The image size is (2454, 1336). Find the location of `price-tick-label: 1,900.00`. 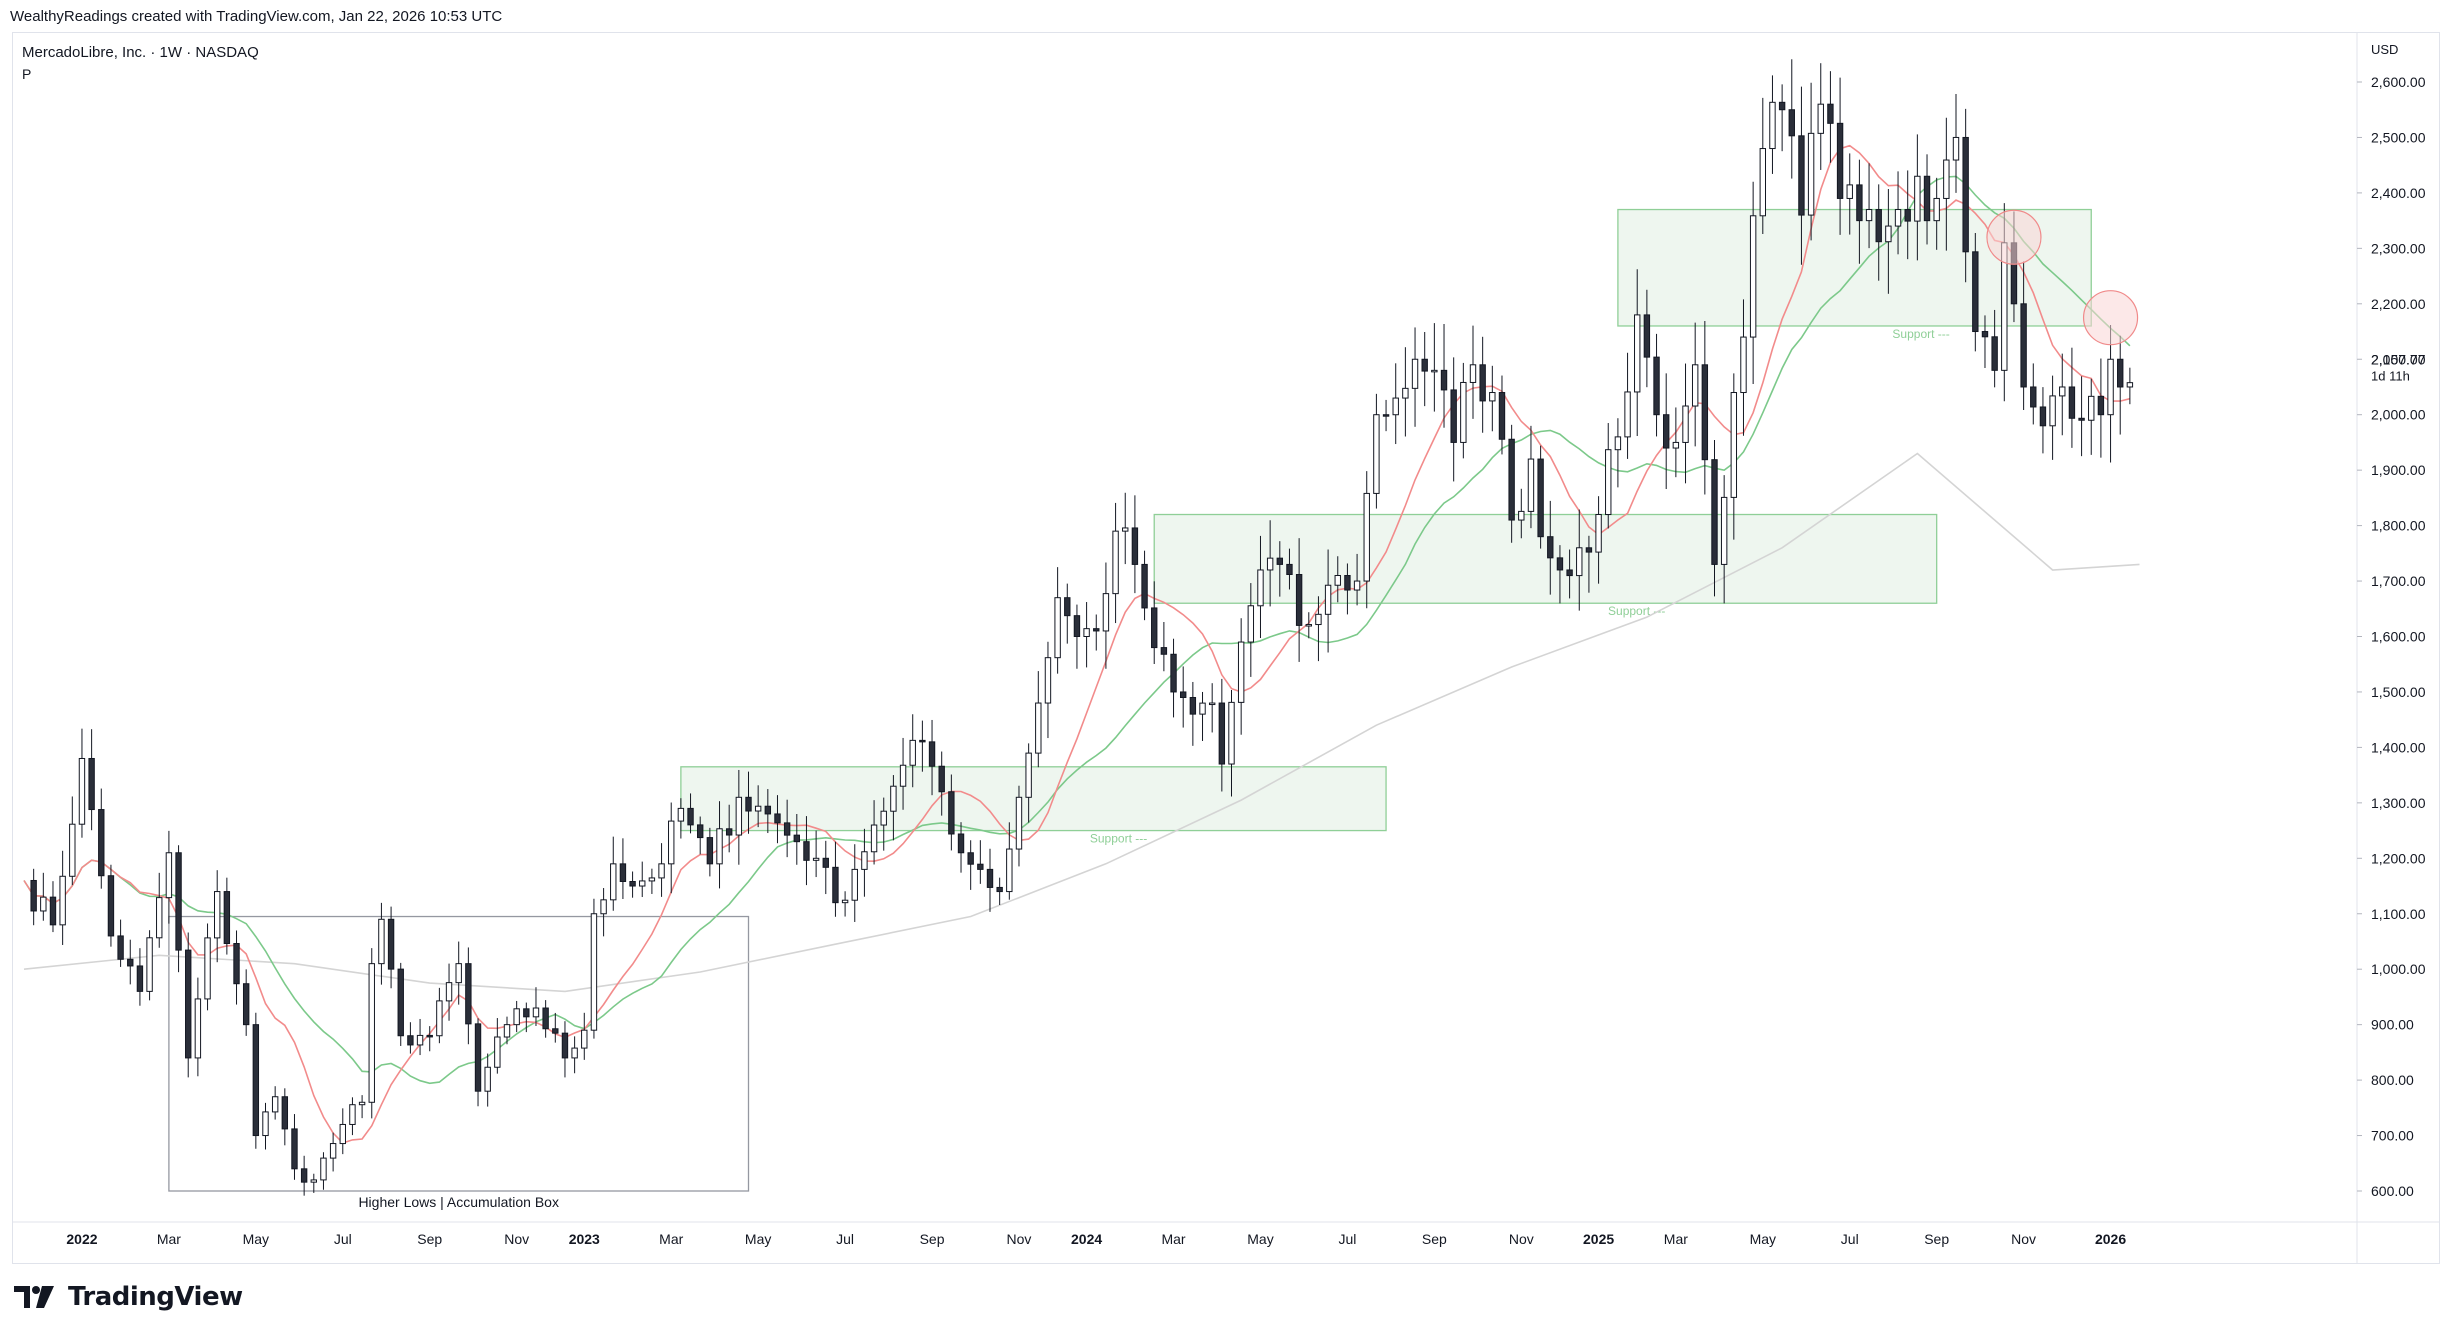

price-tick-label: 1,900.00 is located at coordinates (2398, 470).